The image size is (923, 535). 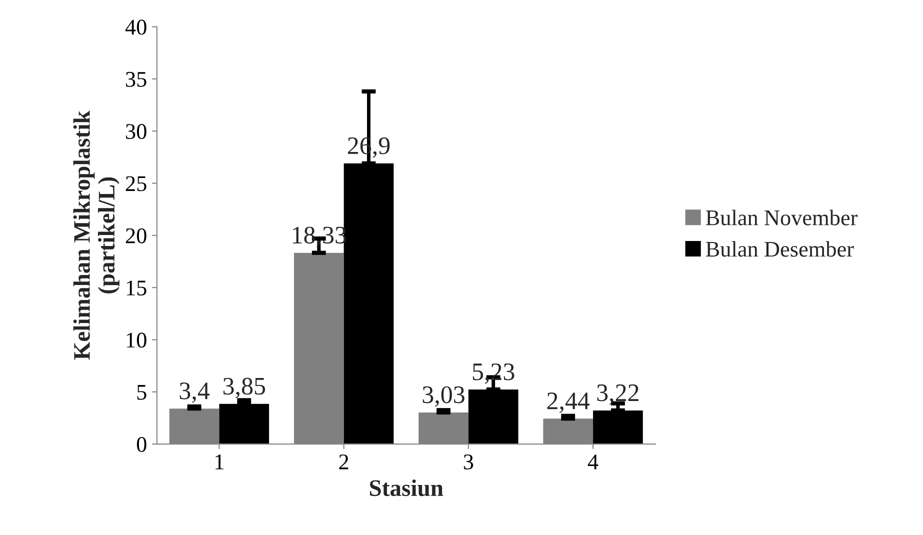 I want to click on data-label: 3,4, so click(x=195, y=392).